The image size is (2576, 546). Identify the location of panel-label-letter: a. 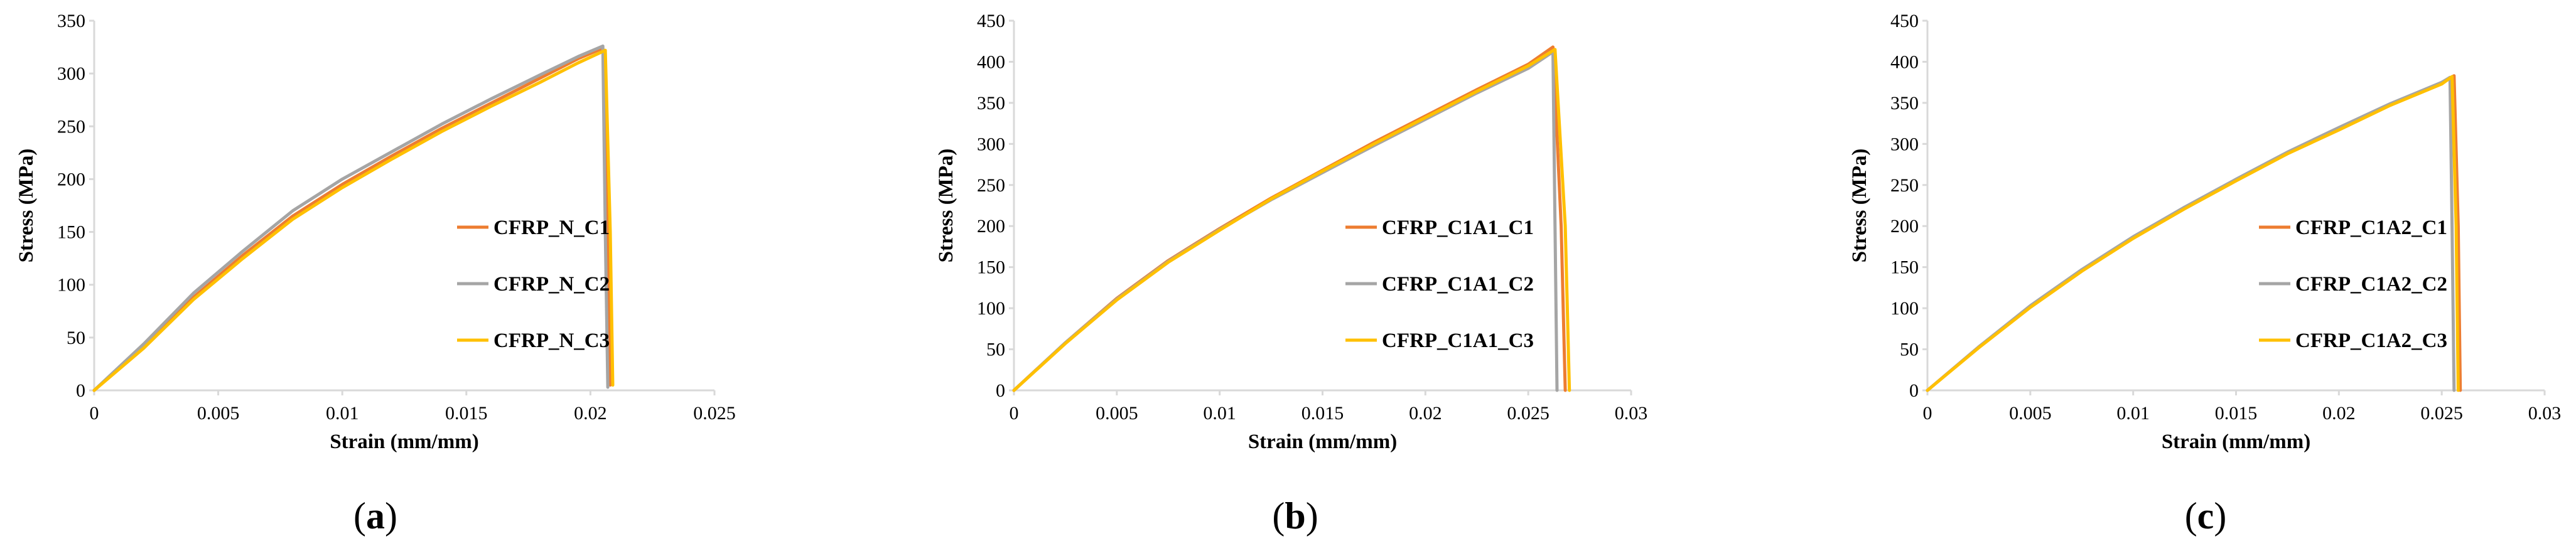
(376, 516).